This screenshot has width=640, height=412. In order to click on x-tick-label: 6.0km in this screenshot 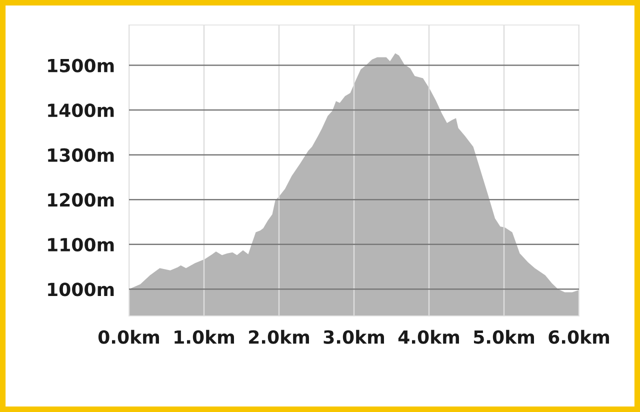, I will do `click(578, 337)`.